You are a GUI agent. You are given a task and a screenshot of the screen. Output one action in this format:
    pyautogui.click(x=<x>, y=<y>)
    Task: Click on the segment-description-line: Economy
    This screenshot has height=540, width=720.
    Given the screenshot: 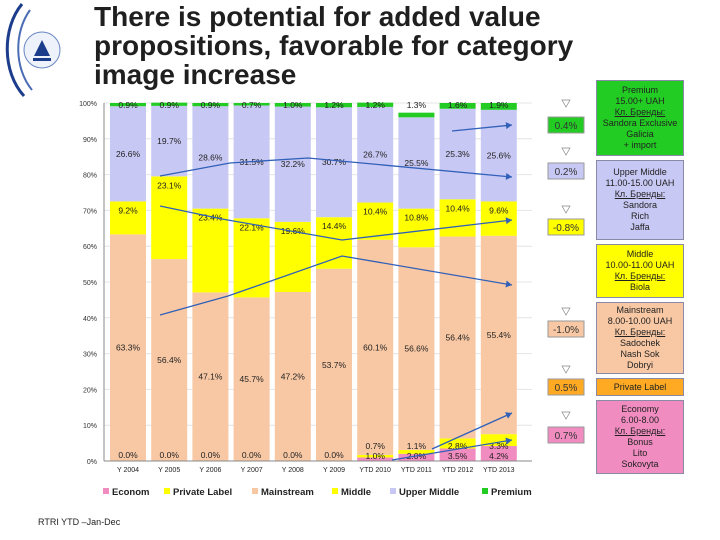 What is the action you would take?
    pyautogui.click(x=640, y=409)
    